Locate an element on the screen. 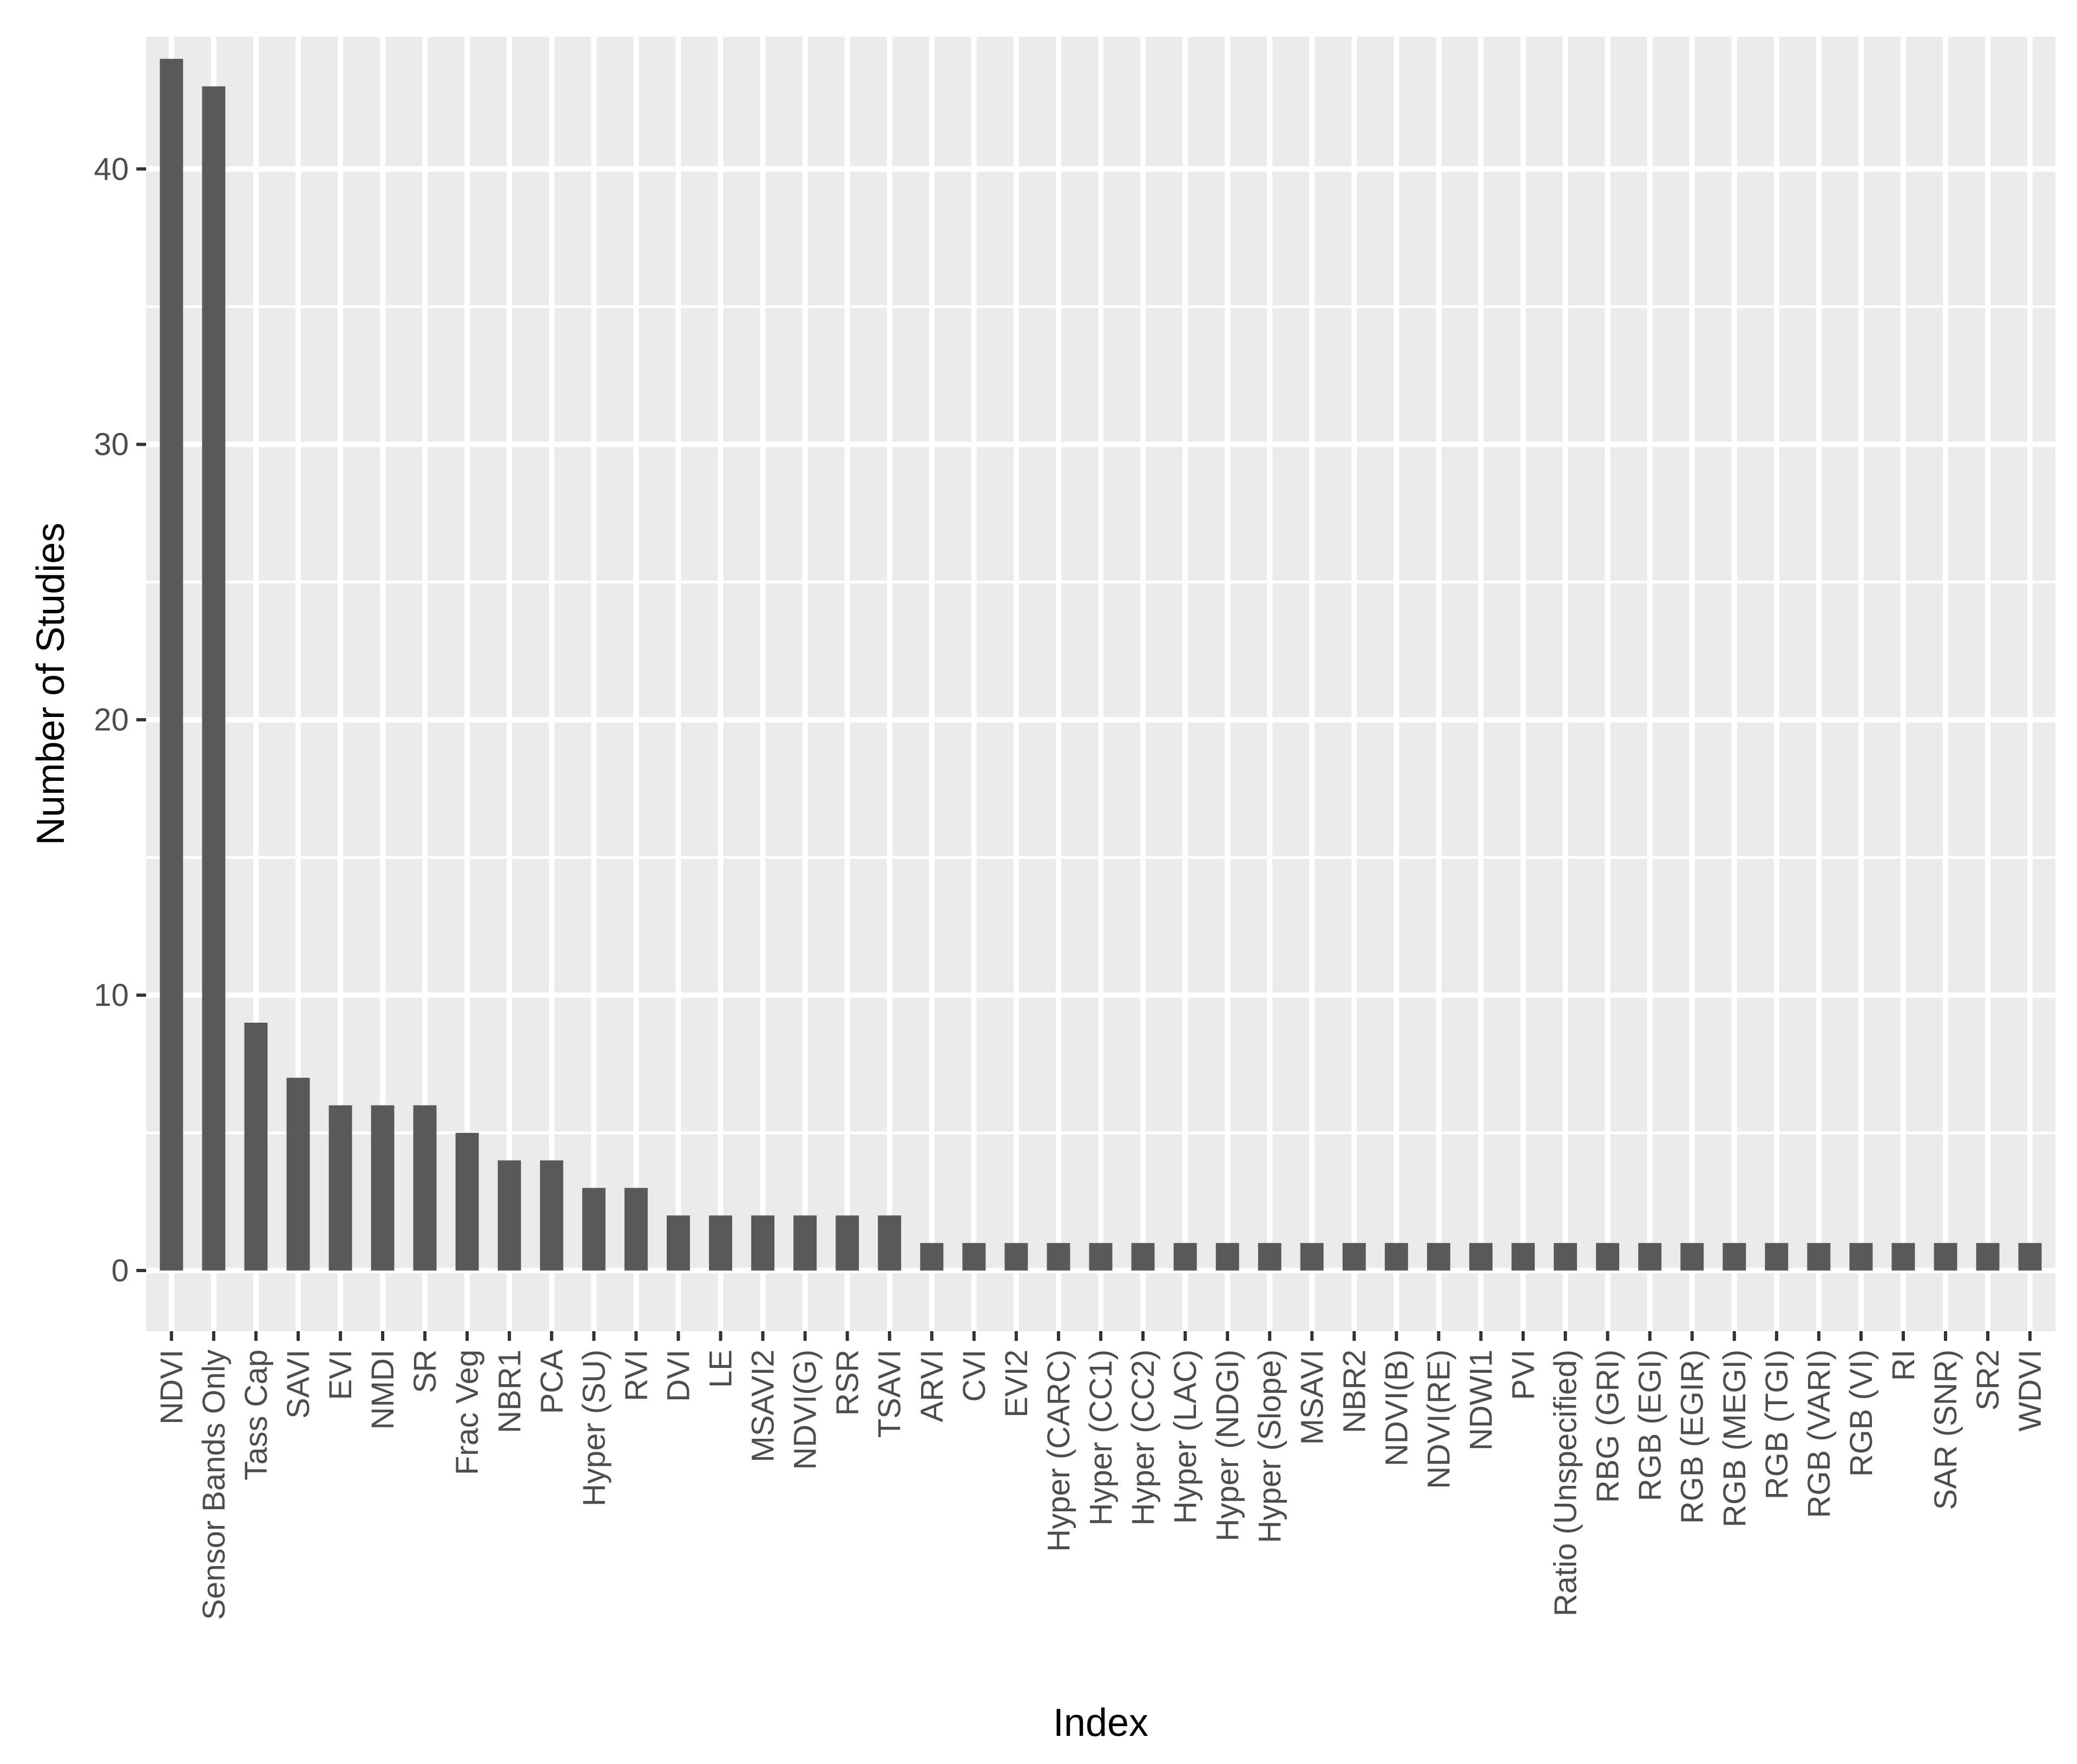 This screenshot has height=1764, width=2077. y-tick-label: 0 is located at coordinates (120, 1270).